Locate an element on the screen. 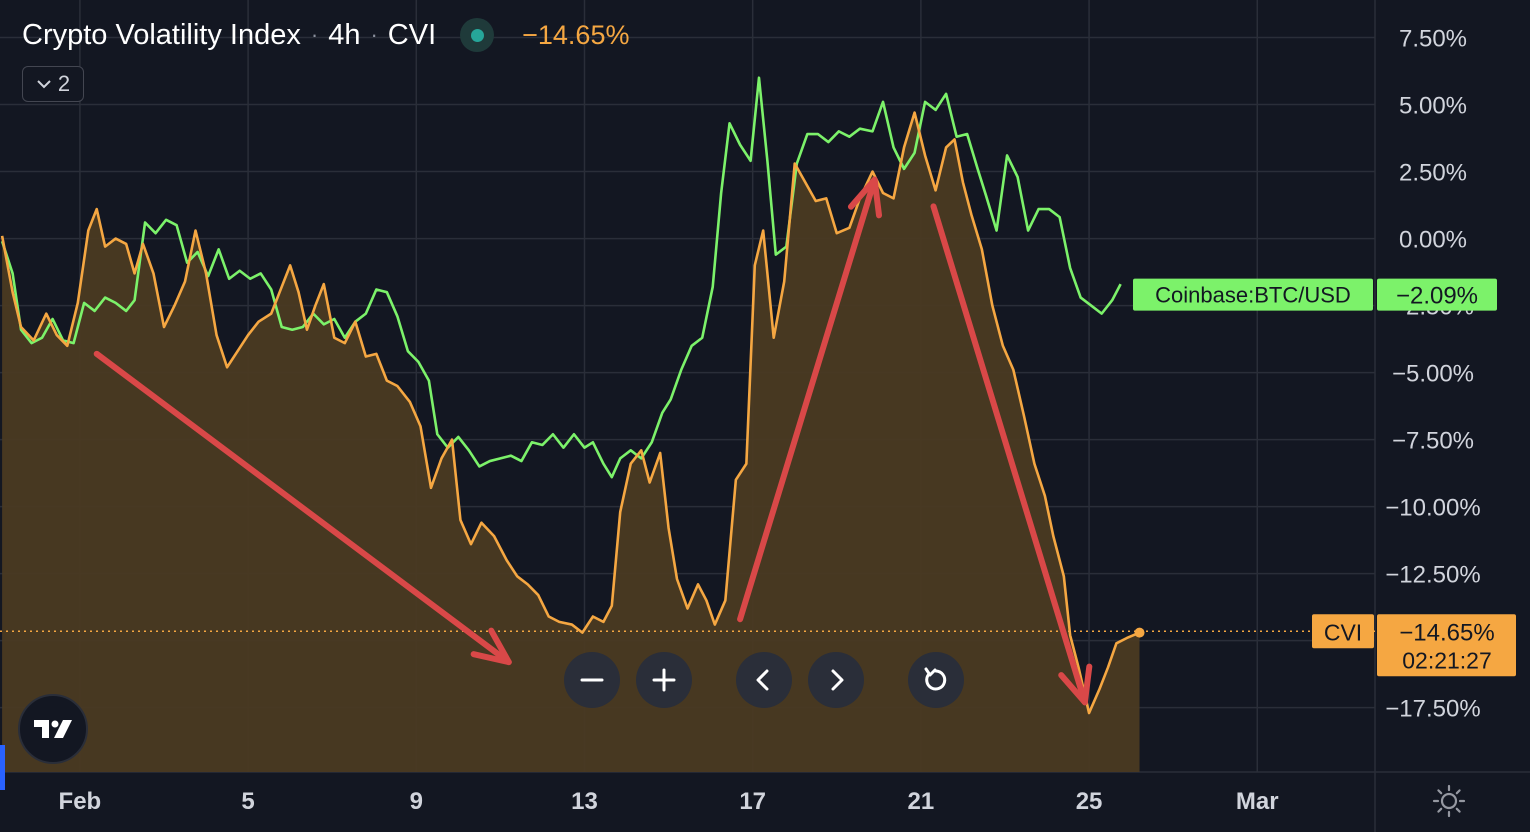 The width and height of the screenshot is (1530, 832). time-tick-label: Mar is located at coordinates (1257, 801).